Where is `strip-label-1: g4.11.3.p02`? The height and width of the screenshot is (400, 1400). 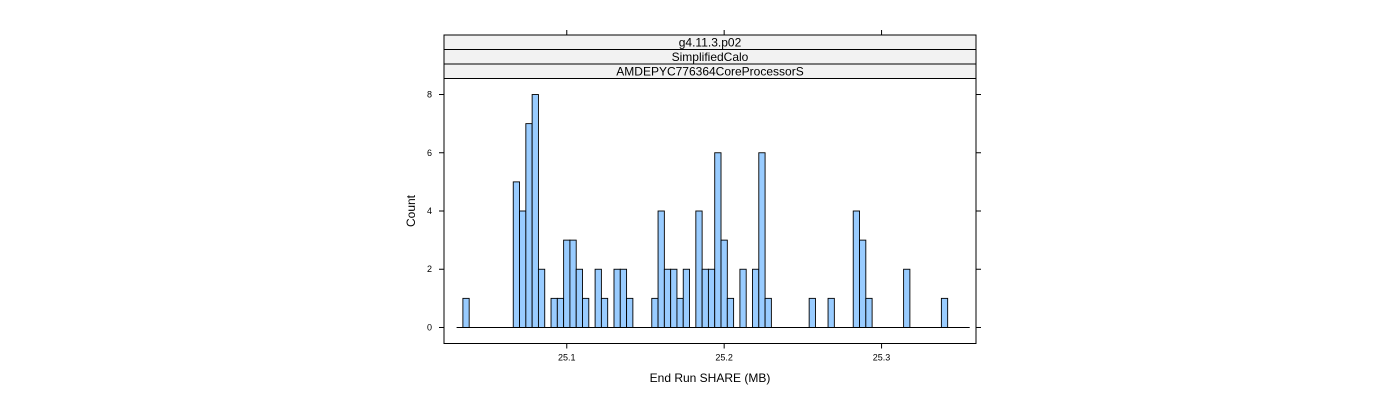
strip-label-1: g4.11.3.p02 is located at coordinates (710, 43).